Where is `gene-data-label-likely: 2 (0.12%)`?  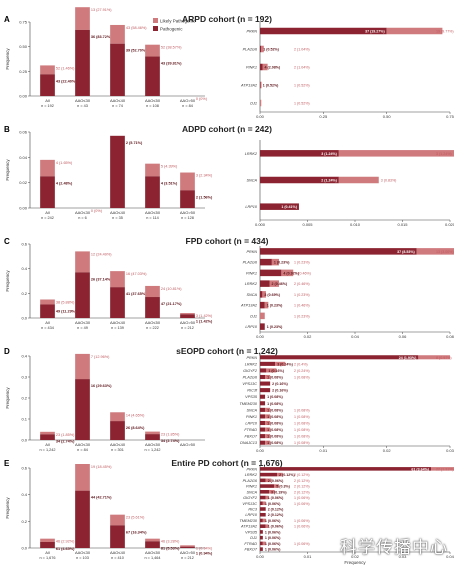
gene-data-label-likely: 2 (0.12%) is located at coordinates (302, 487).